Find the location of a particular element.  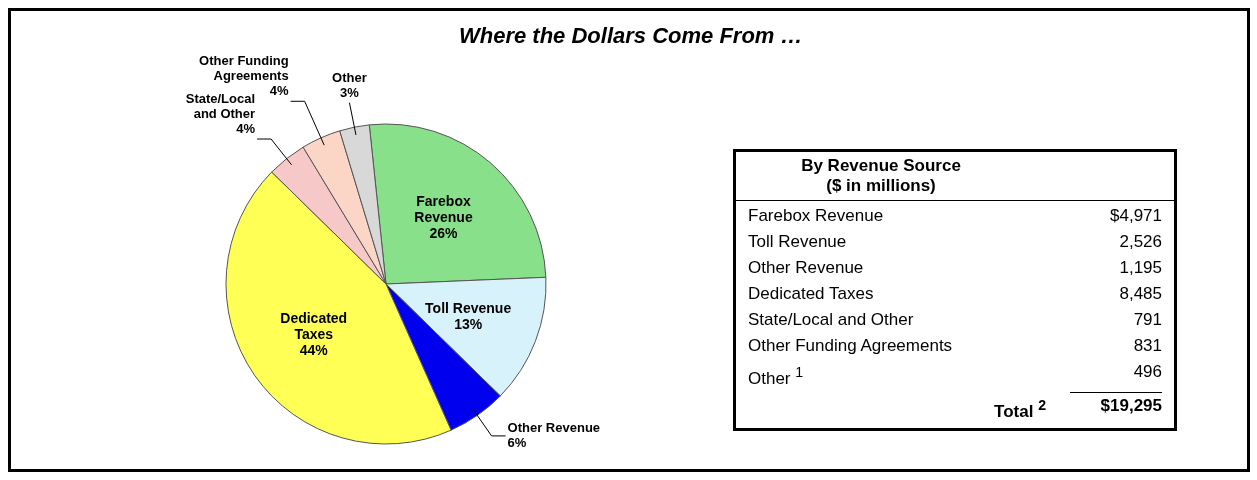

text: Farebox Revenue is located at coordinates (816, 216).